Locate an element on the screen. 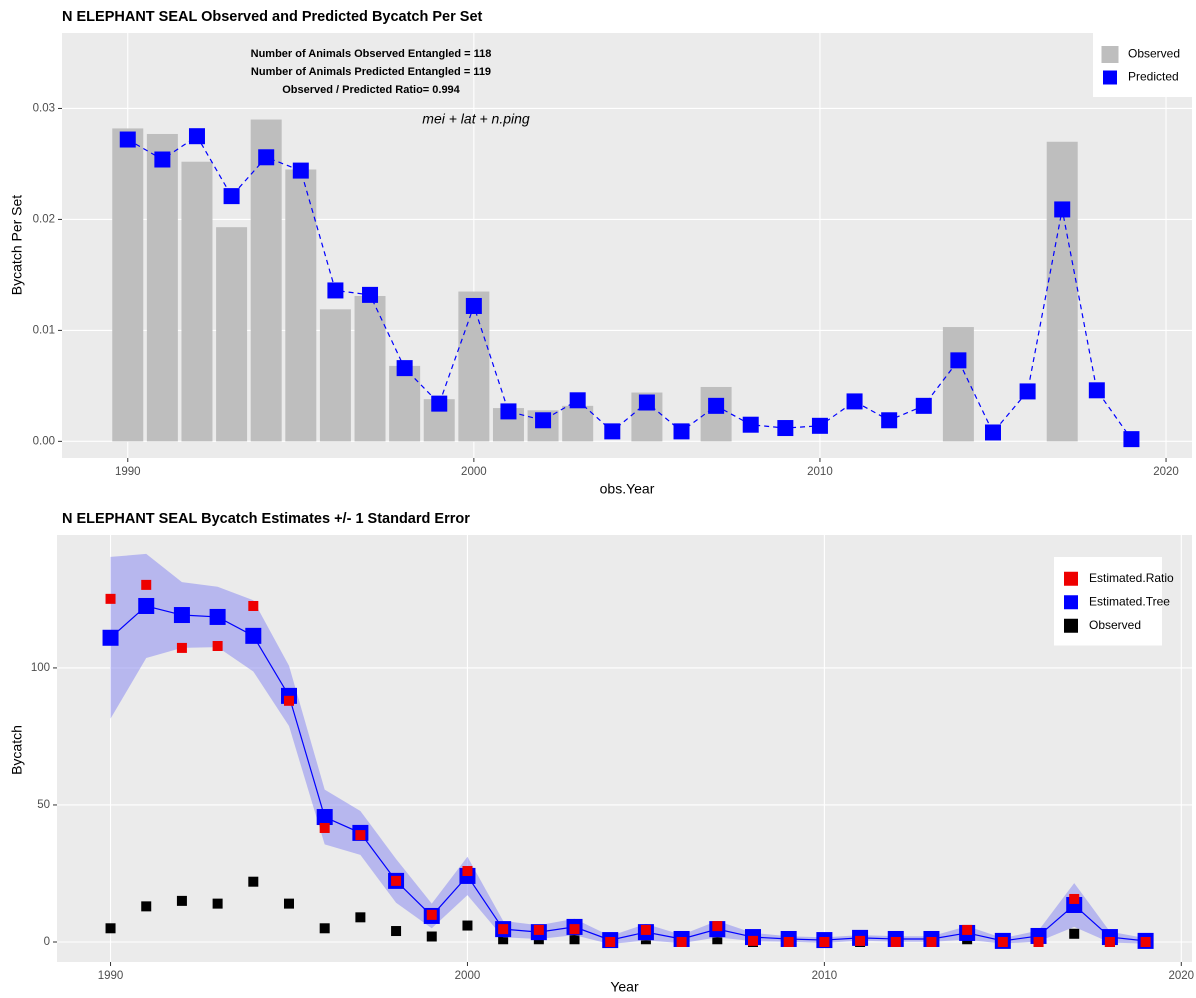 The image size is (1196, 998). x-axis-title: Year is located at coordinates (624, 987).